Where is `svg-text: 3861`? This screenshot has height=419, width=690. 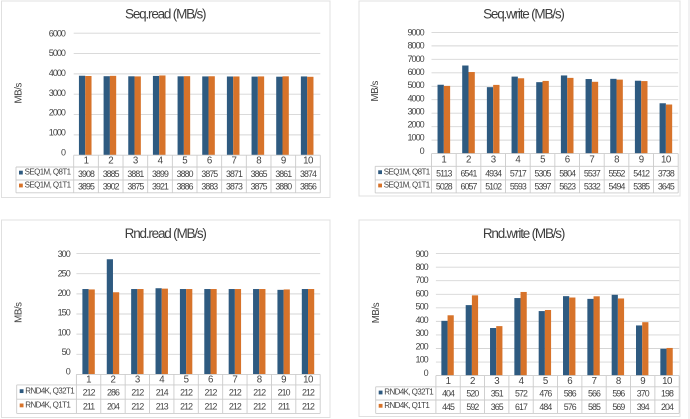
svg-text: 3861 is located at coordinates (283, 174).